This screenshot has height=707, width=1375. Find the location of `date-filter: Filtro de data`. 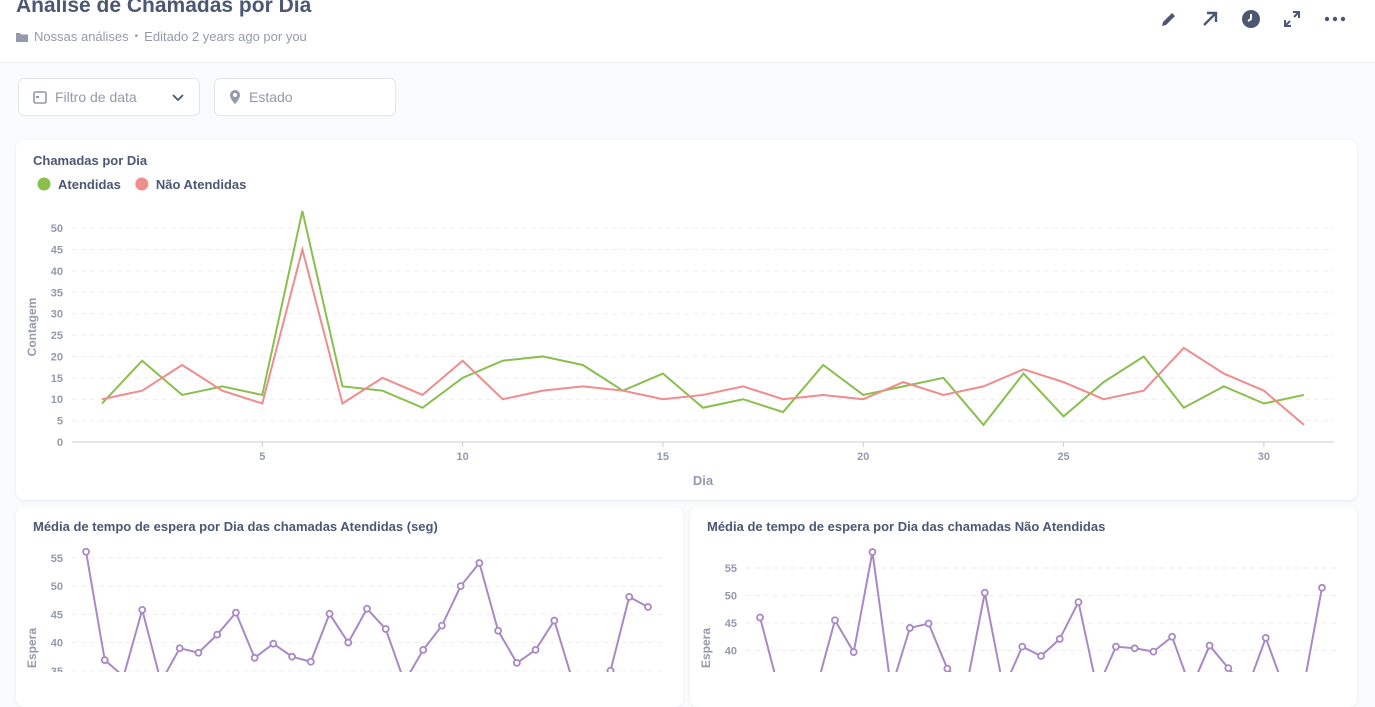

date-filter: Filtro de data is located at coordinates (109, 97).